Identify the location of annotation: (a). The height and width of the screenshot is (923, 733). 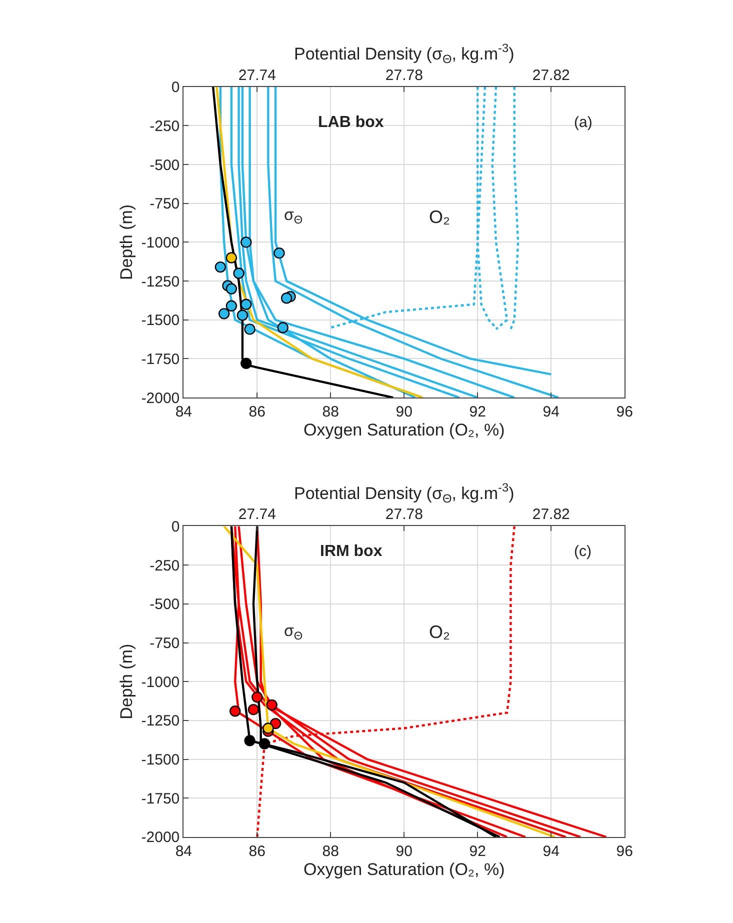
(583, 122).